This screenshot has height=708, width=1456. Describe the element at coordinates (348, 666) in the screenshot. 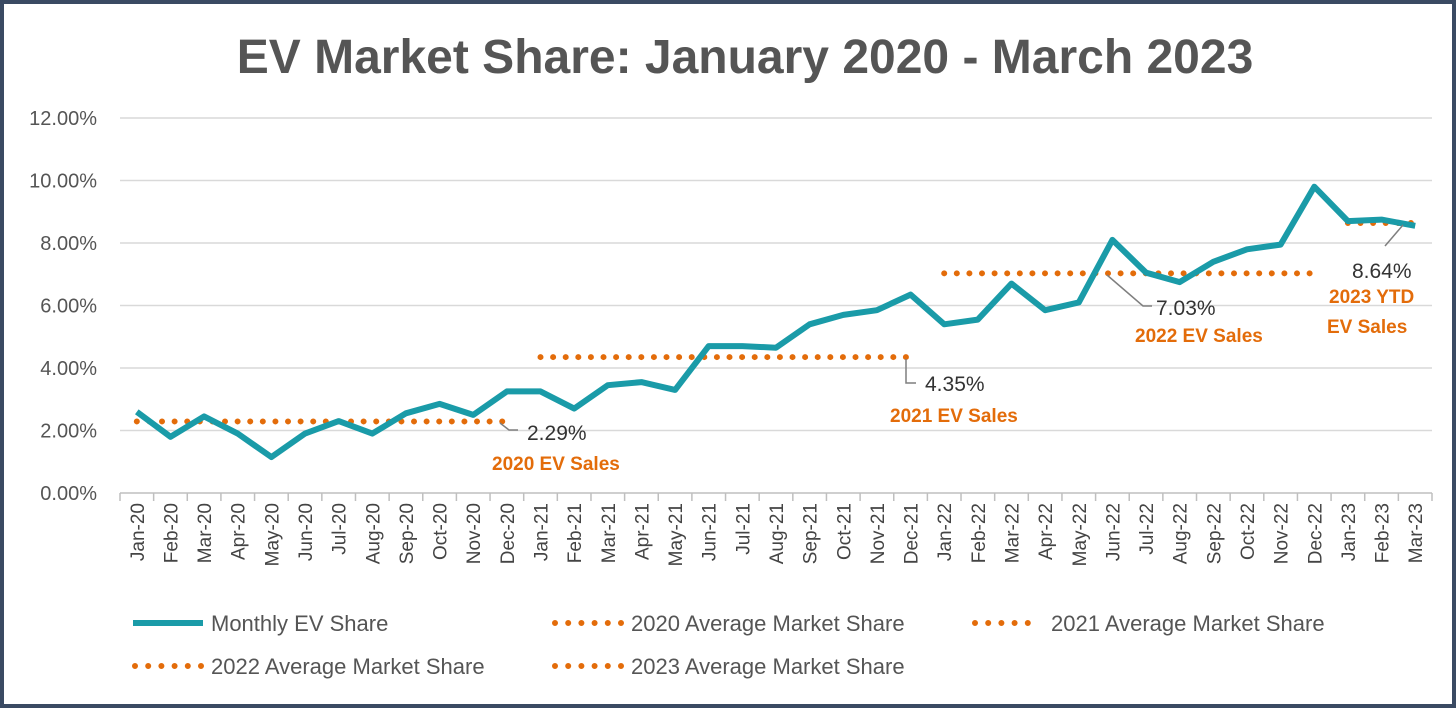

I see `legend-label: 2022 Average Market Share` at that location.